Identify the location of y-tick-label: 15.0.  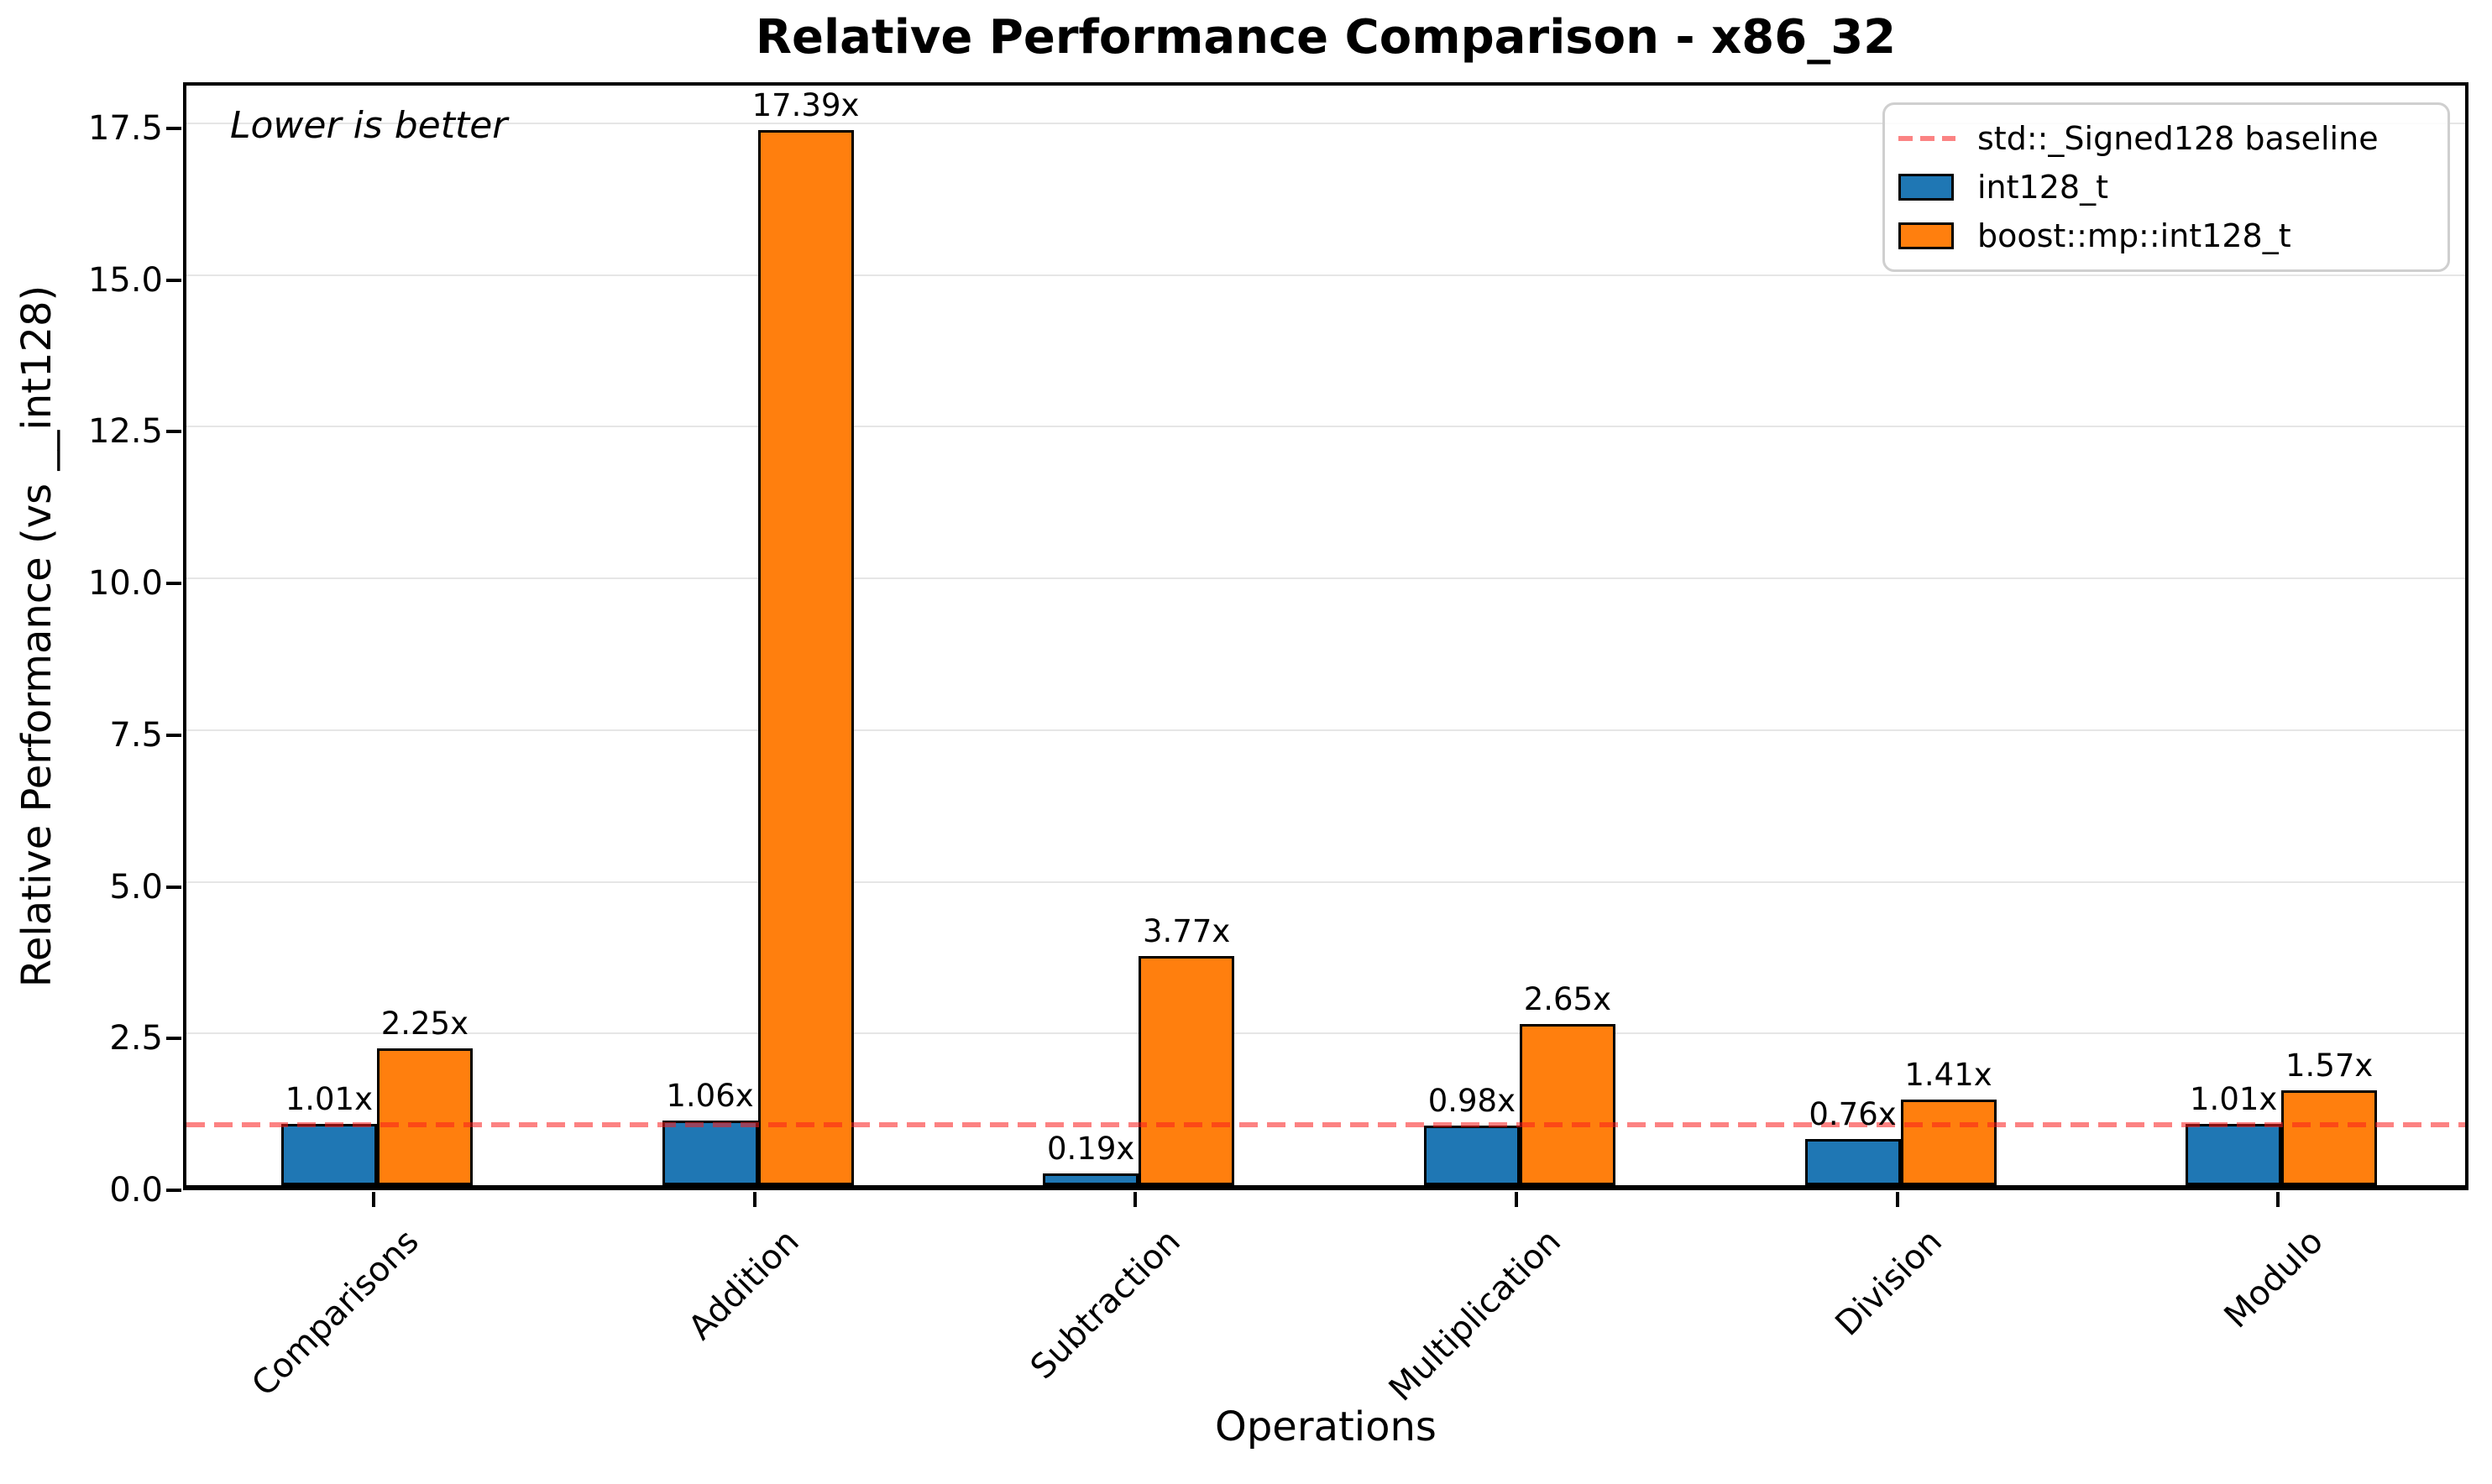
(125, 280).